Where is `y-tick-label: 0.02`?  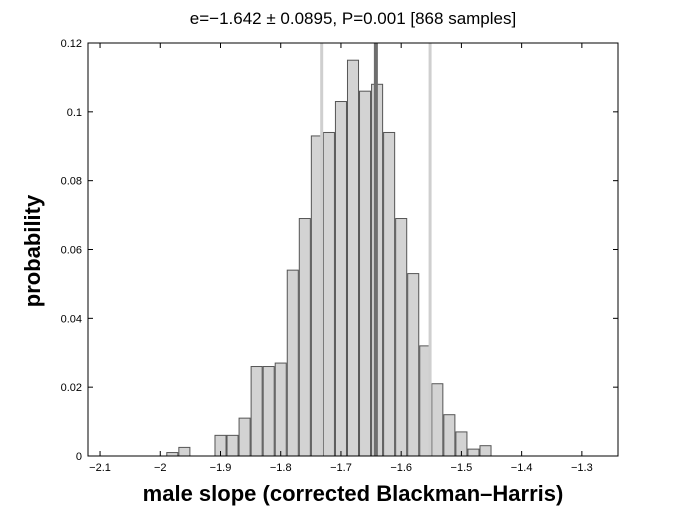 y-tick-label: 0.02 is located at coordinates (71, 388).